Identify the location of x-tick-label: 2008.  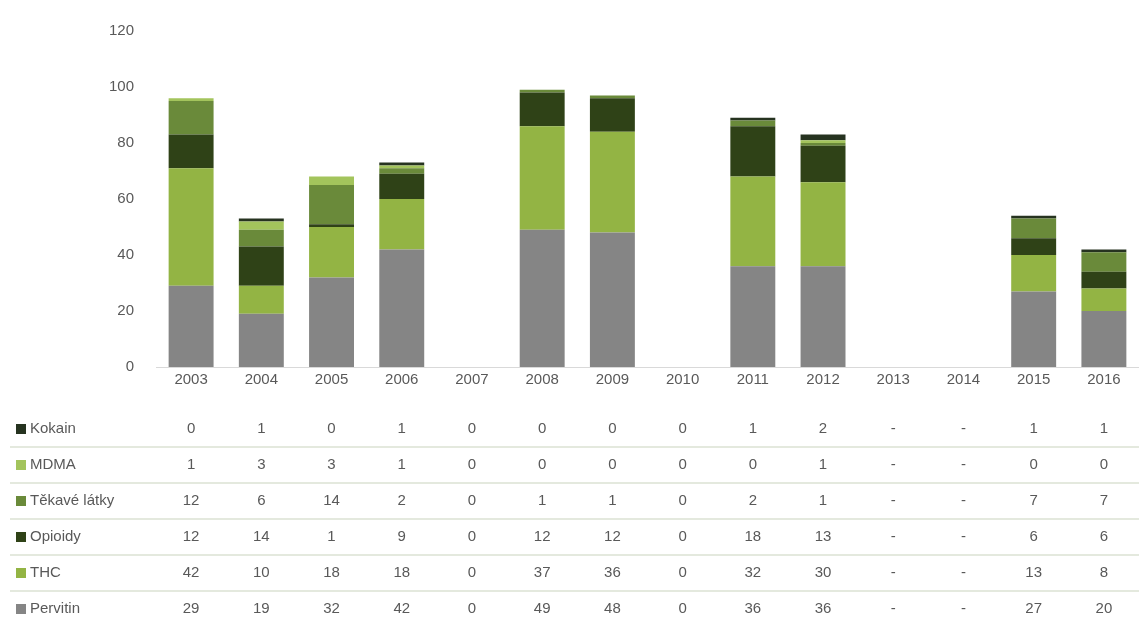
(542, 379).